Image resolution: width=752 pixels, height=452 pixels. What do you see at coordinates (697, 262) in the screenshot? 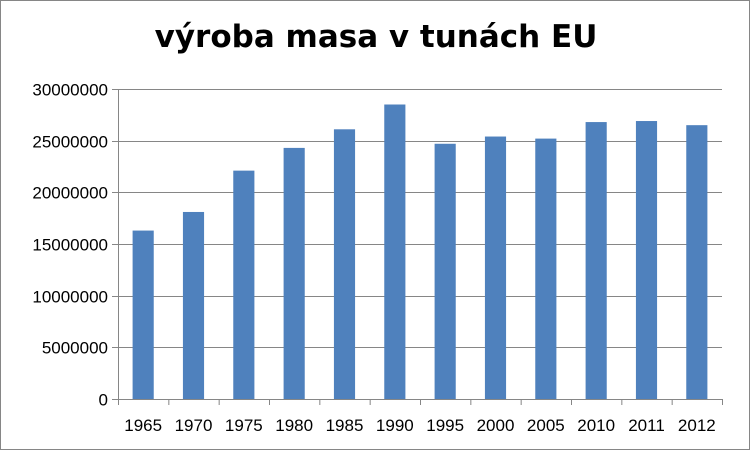
I see `bar-2012` at bounding box center [697, 262].